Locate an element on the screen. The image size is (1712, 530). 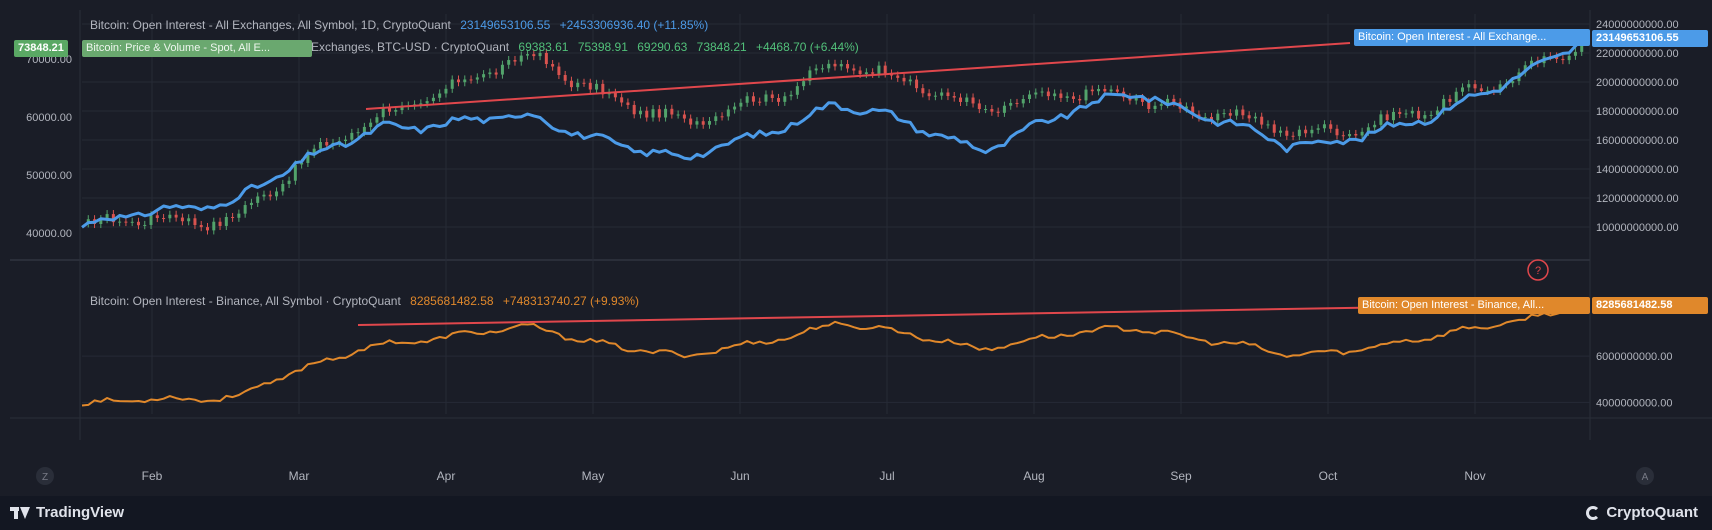
price-high: 75398.91 is located at coordinates (602, 47).